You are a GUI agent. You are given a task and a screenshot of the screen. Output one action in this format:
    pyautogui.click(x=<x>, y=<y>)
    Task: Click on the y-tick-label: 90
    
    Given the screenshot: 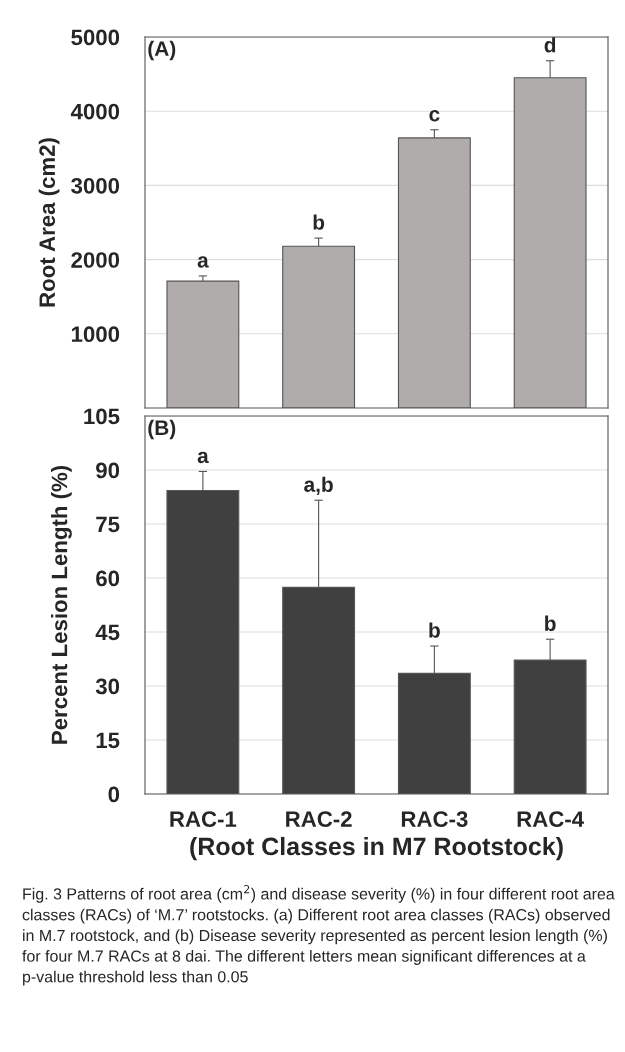 What is the action you would take?
    pyautogui.click(x=108, y=470)
    